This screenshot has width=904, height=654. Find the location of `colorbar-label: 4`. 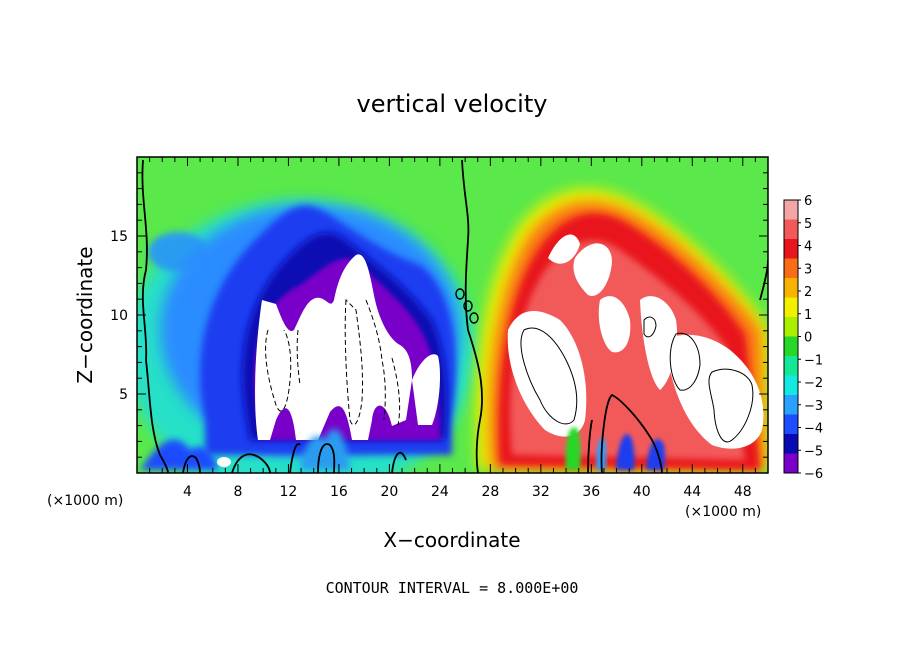

colorbar-label: 4 is located at coordinates (808, 247).